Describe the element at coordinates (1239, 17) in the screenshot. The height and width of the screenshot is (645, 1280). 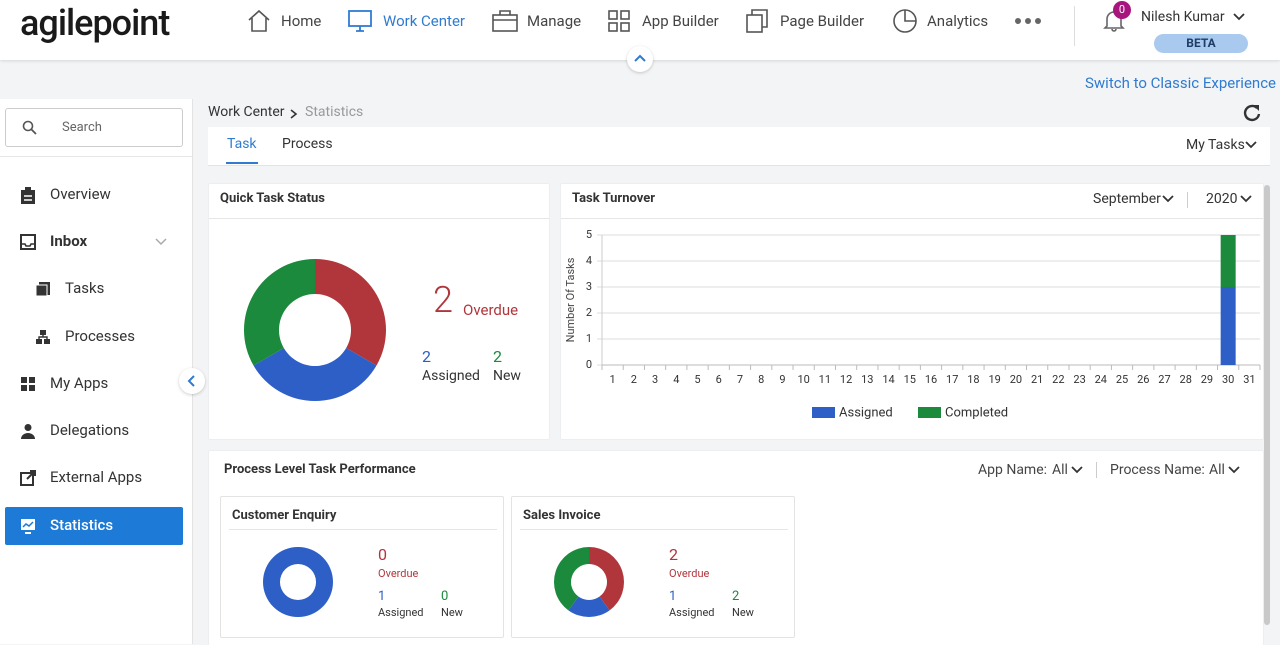
I see `user-chevron` at that location.